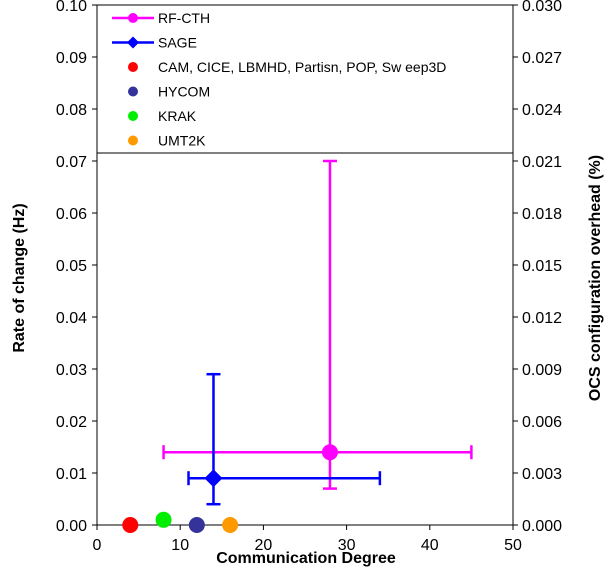 Image resolution: width=615 pixels, height=578 pixels. I want to click on y2-tick-label: 0.015, so click(542, 266).